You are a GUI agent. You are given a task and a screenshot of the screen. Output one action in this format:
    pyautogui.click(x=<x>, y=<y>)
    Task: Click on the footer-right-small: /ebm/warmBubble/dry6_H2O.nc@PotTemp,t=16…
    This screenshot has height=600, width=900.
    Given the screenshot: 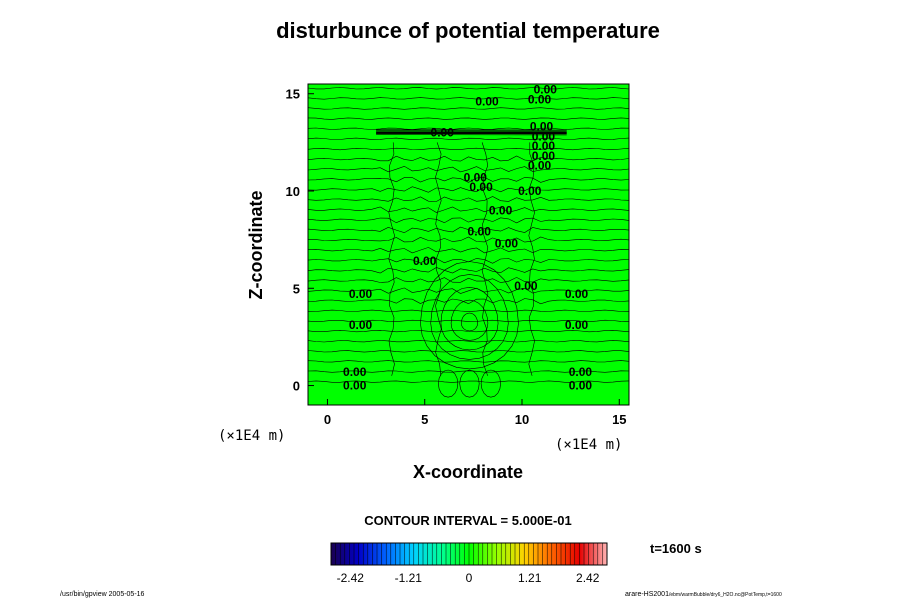 What is the action you would take?
    pyautogui.click(x=725, y=595)
    